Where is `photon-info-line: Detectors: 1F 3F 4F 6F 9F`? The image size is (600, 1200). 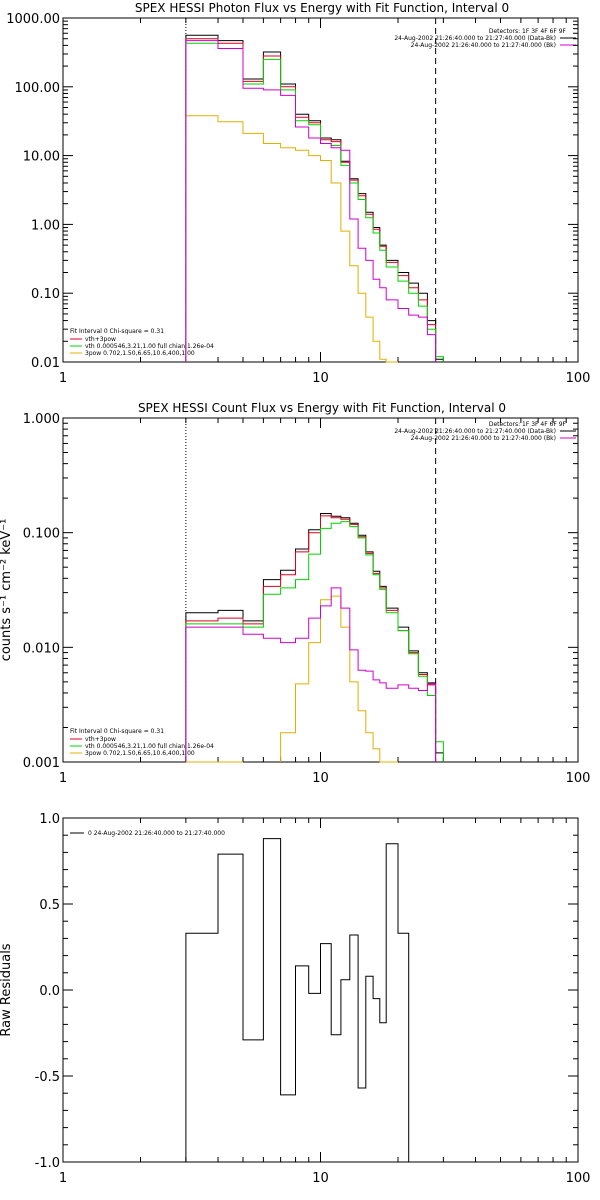 photon-info-line: Detectors: 1F 3F 4F 6F 9F is located at coordinates (528, 31).